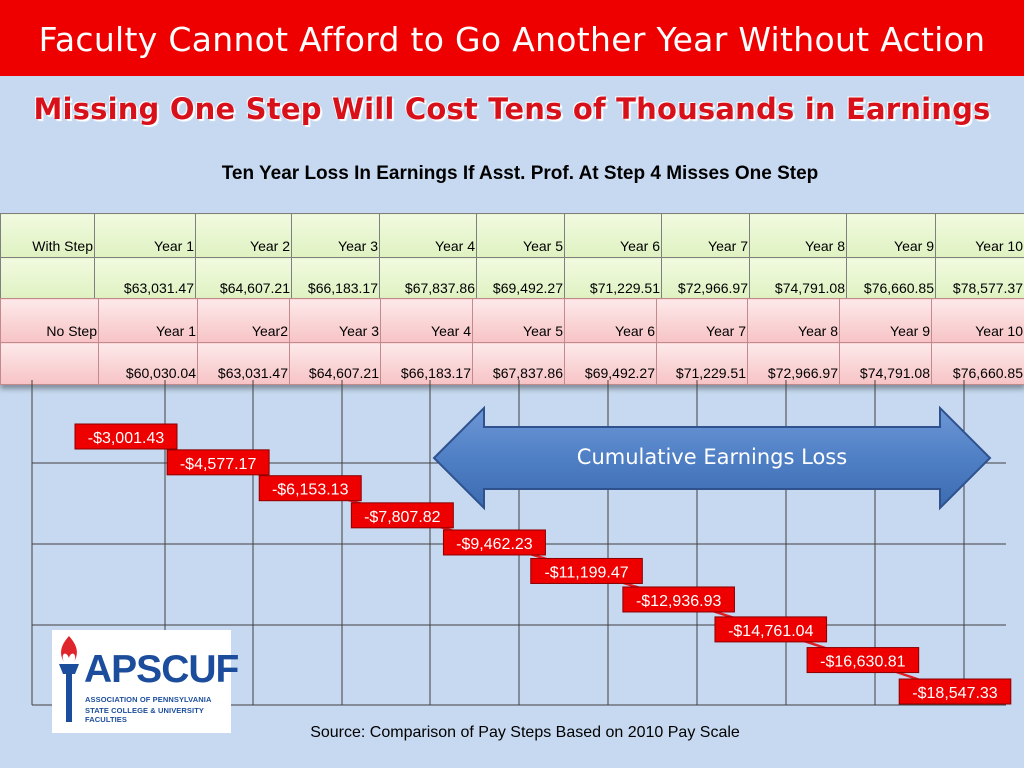 This screenshot has height=768, width=1024. I want to click on data-label: -$3,001.43, so click(126, 438).